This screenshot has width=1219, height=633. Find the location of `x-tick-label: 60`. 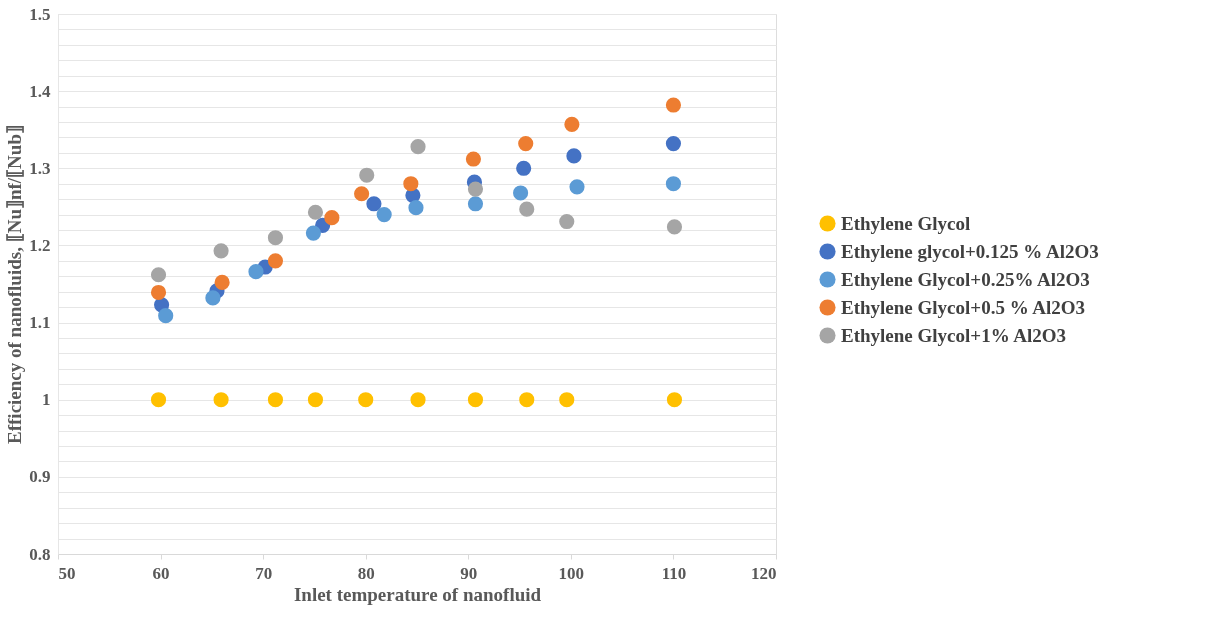

x-tick-label: 60 is located at coordinates (161, 573).